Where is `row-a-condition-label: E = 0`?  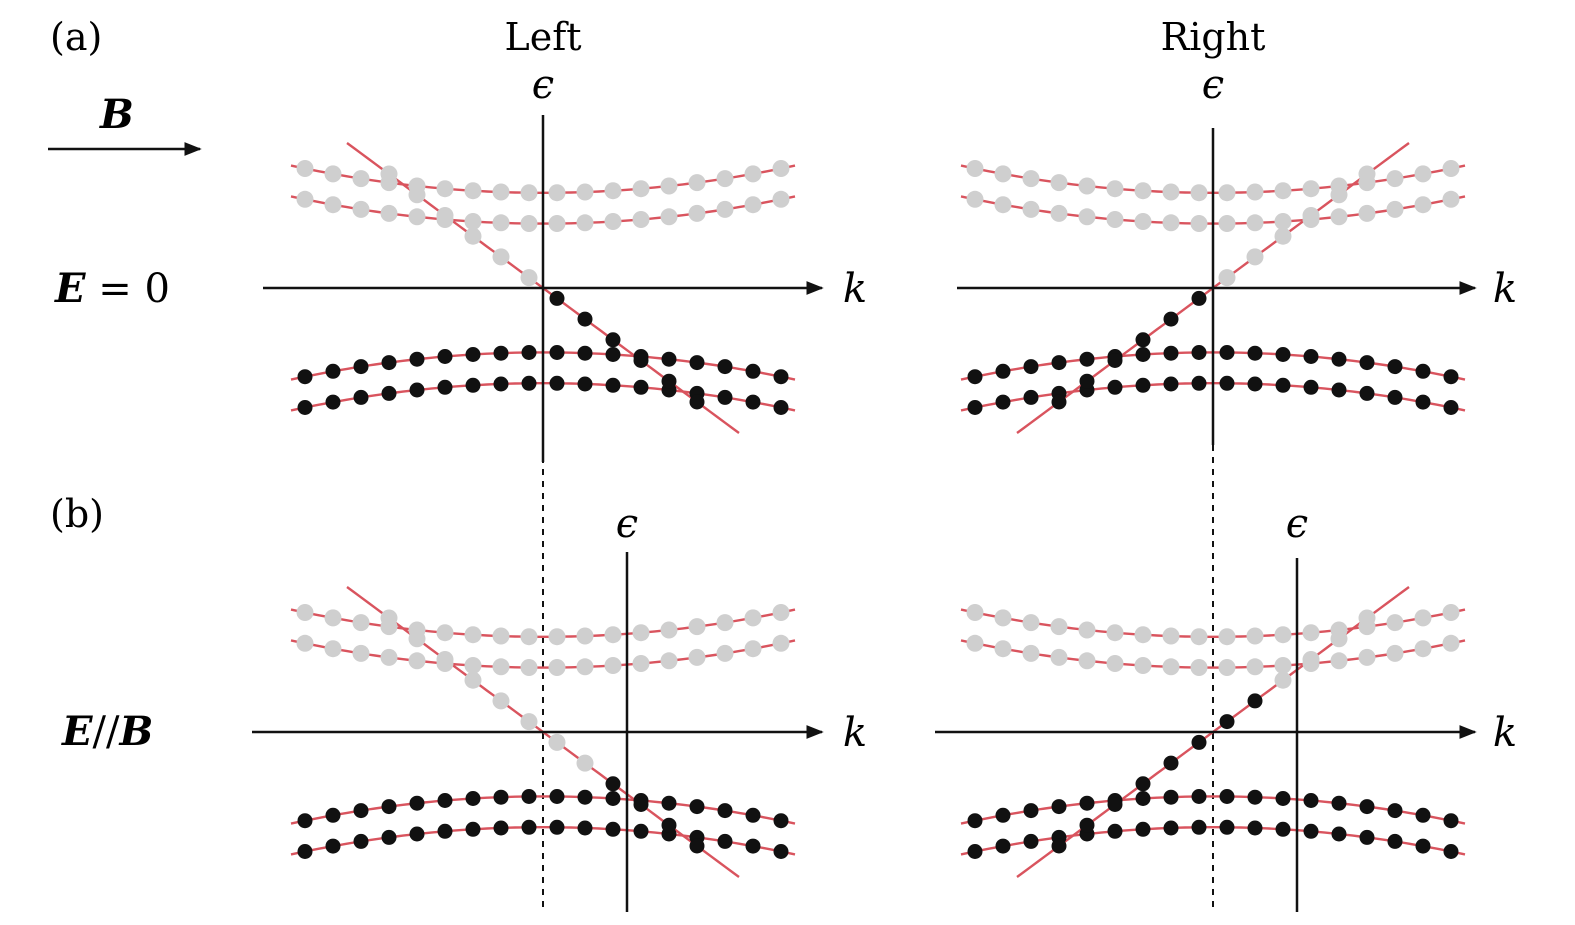 row-a-condition-label: E = 0 is located at coordinates (112, 288).